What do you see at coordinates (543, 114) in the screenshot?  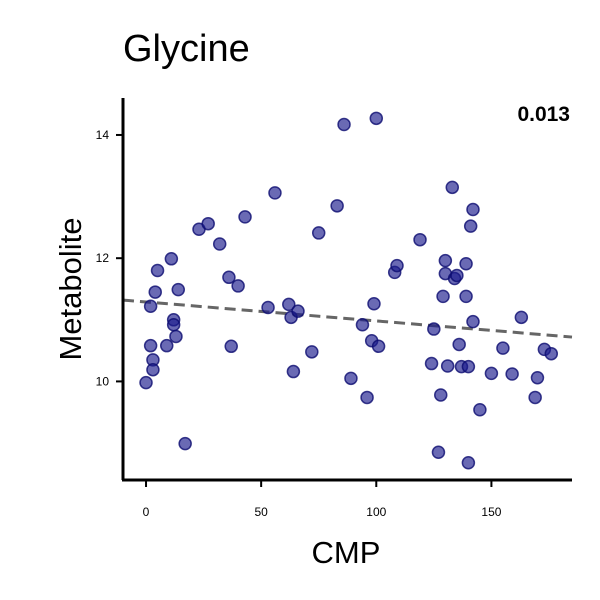 I see `correlation-annotation: 0.013` at bounding box center [543, 114].